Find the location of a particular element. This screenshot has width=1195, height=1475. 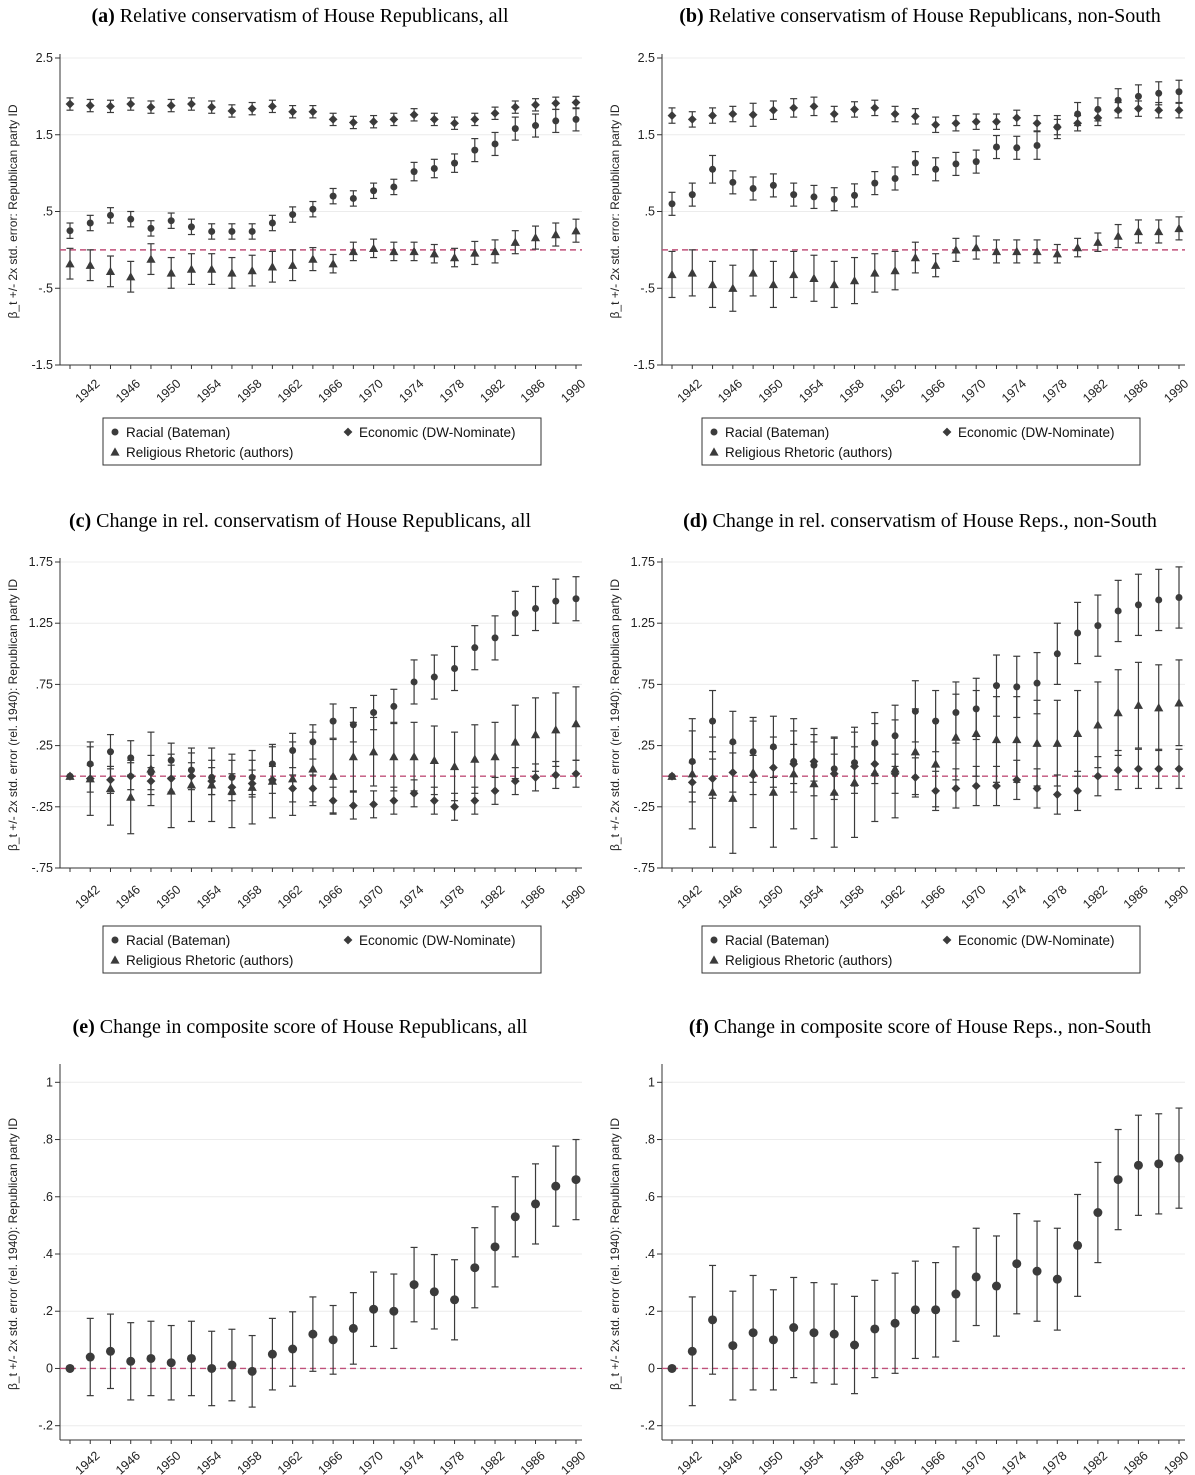

x-tick-label: 1942 is located at coordinates (88, 896).